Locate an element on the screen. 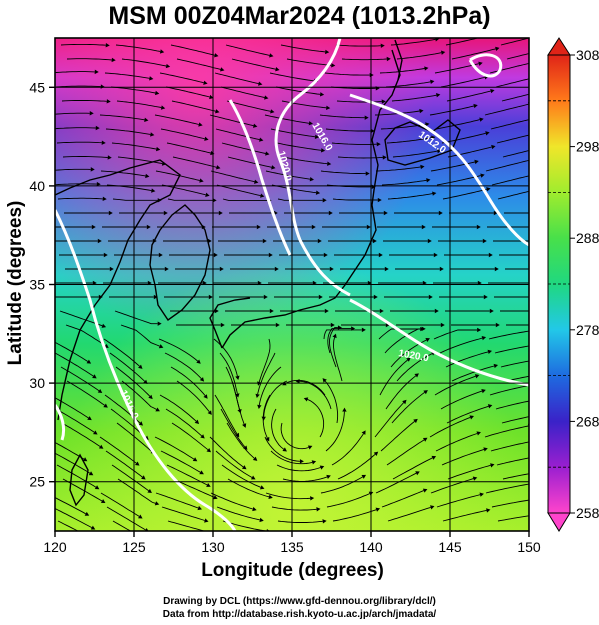 This screenshot has height=625, width=599. isobar-1020-north is located at coordinates (260, 177).